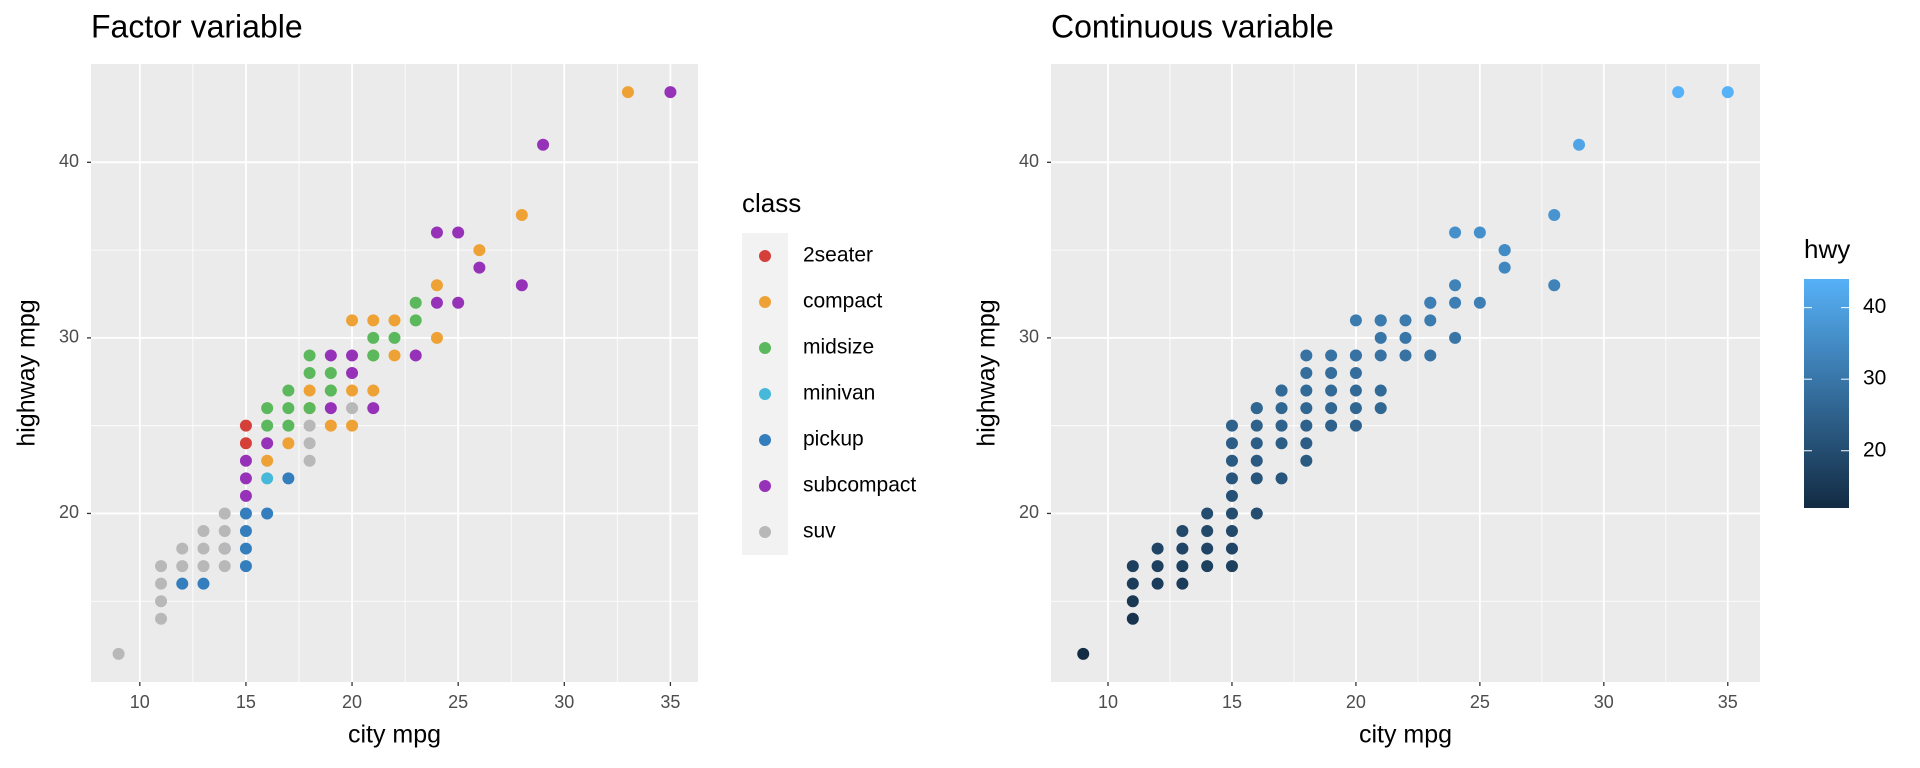 The height and width of the screenshot is (768, 1920). I want to click on x-tick-label: 20, so click(352, 702).